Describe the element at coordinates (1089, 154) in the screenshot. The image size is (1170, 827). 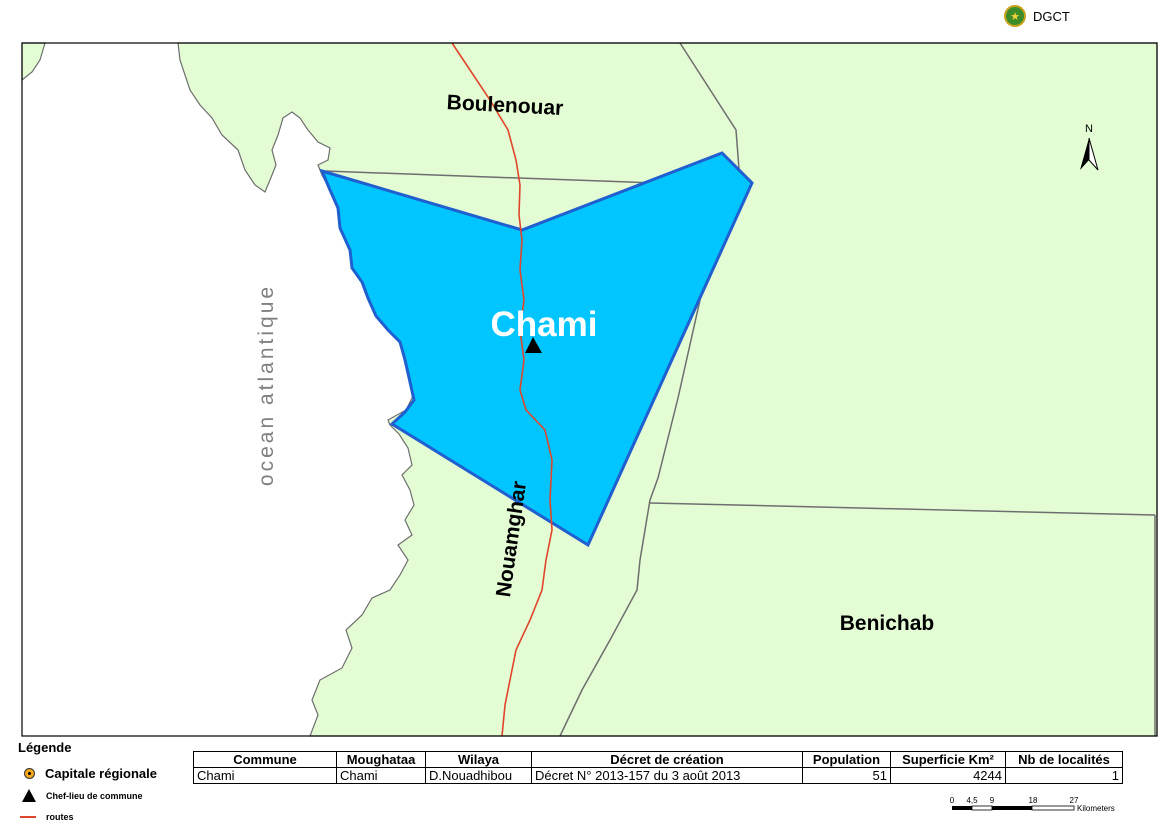
I see `north-arrow-icon` at that location.